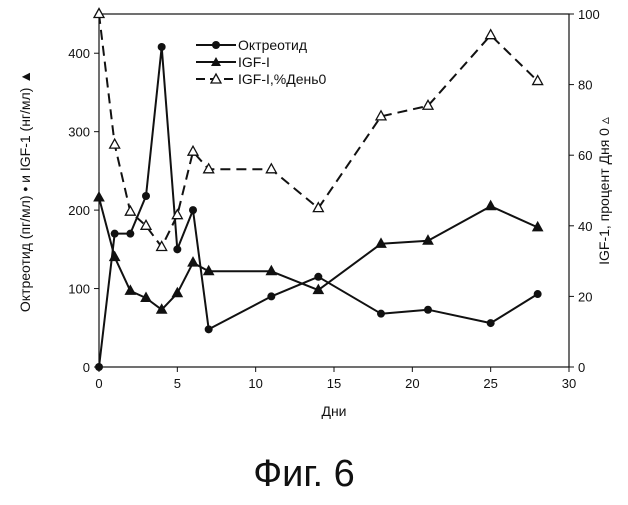 The width and height of the screenshot is (628, 505). Describe the element at coordinates (79, 210) in the screenshot. I see `y-left-tick-label: 200` at that location.